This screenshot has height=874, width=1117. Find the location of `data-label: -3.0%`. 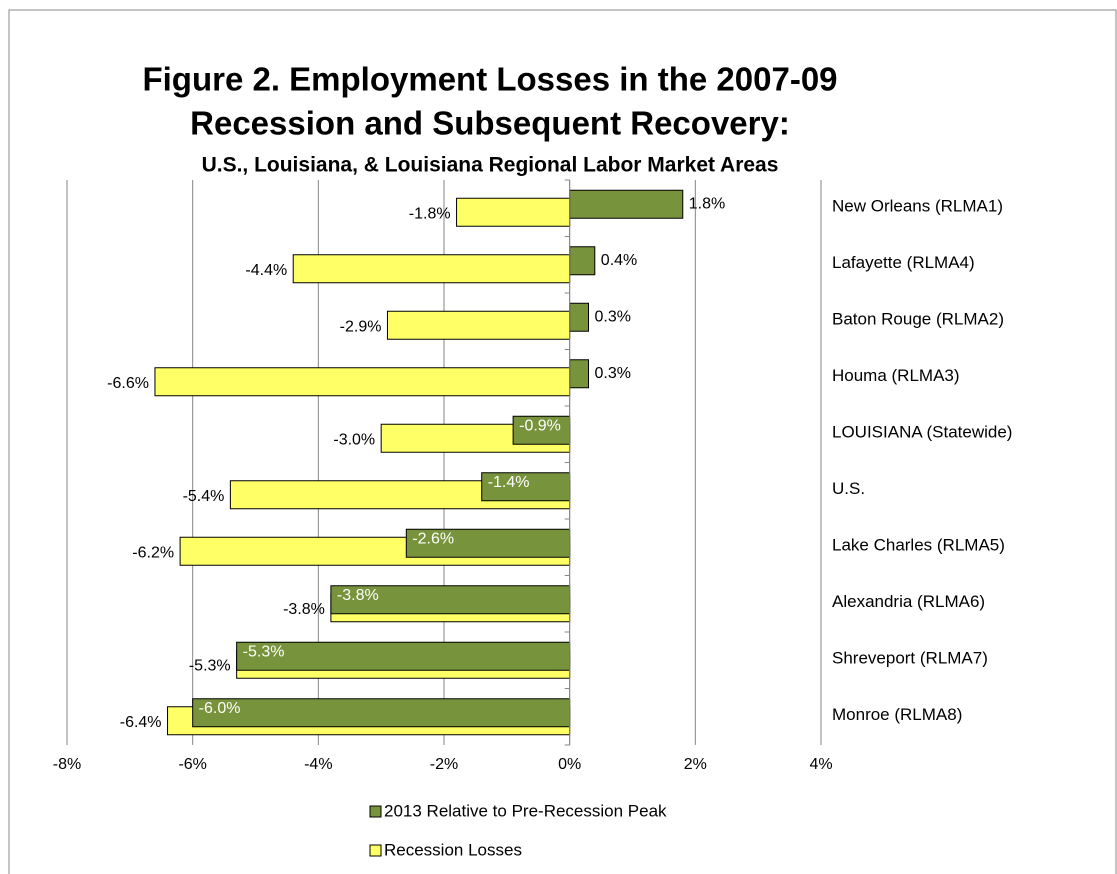

data-label: -3.0% is located at coordinates (354, 439).